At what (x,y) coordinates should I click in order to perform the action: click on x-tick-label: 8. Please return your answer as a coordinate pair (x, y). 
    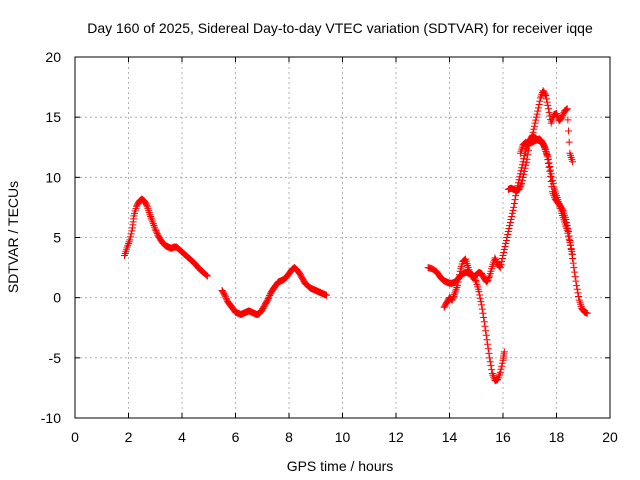
    Looking at the image, I should click on (289, 437).